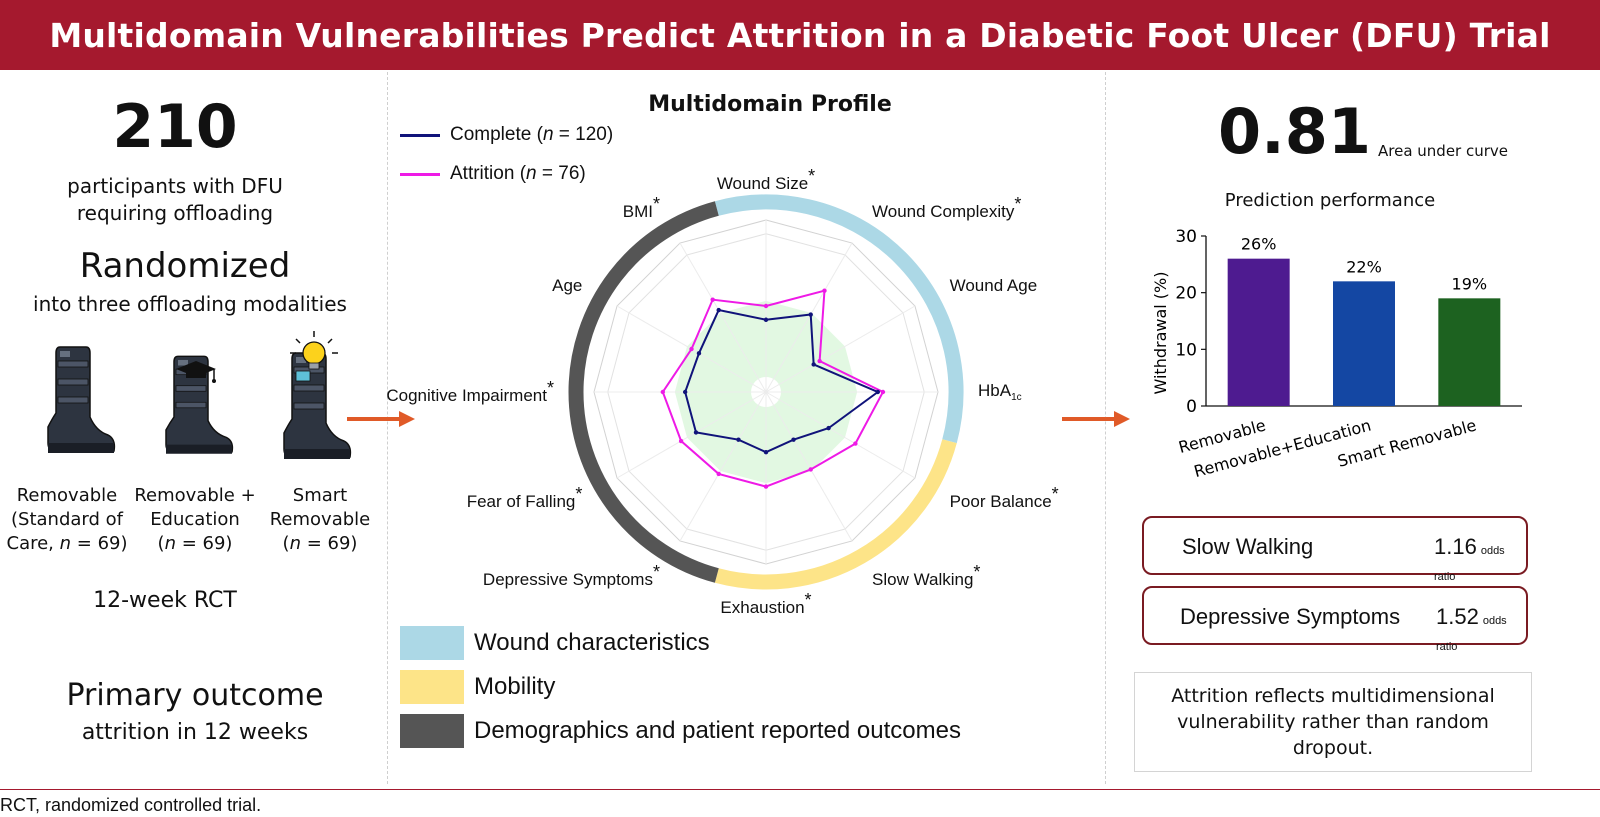 The width and height of the screenshot is (1600, 817). I want to click on arm-line: Smart, so click(320, 495).